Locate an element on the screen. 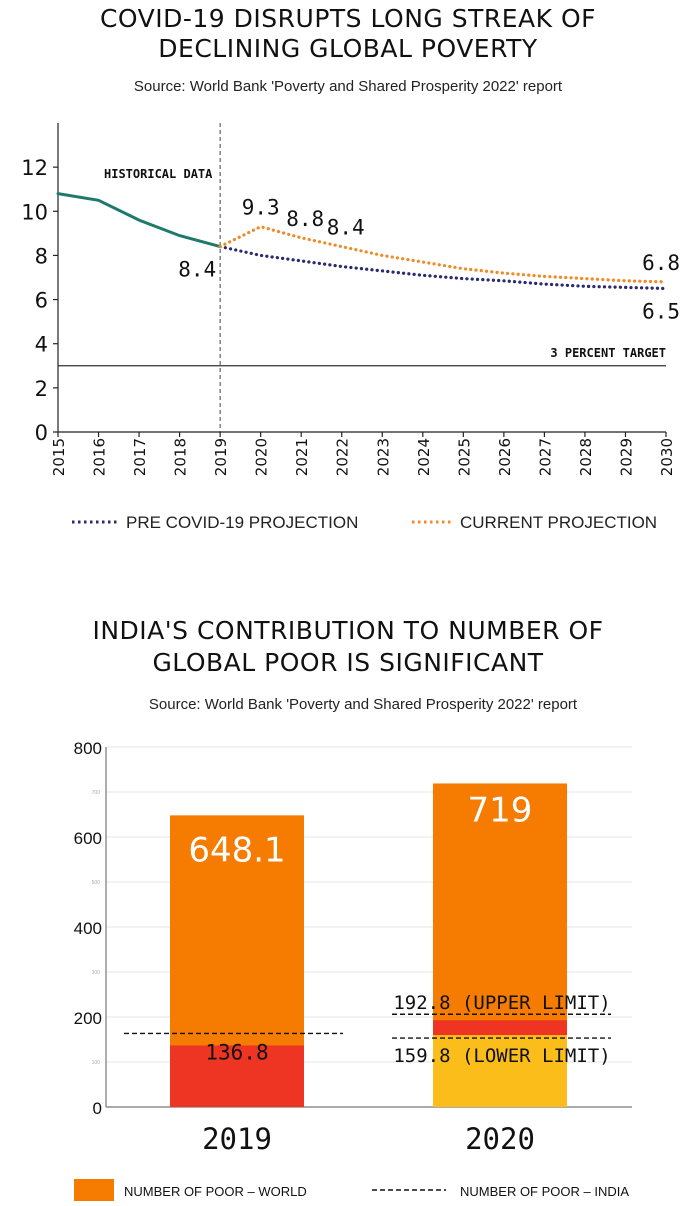 This screenshot has height=1206, width=696. legend-world-swatch is located at coordinates (94, 1190).